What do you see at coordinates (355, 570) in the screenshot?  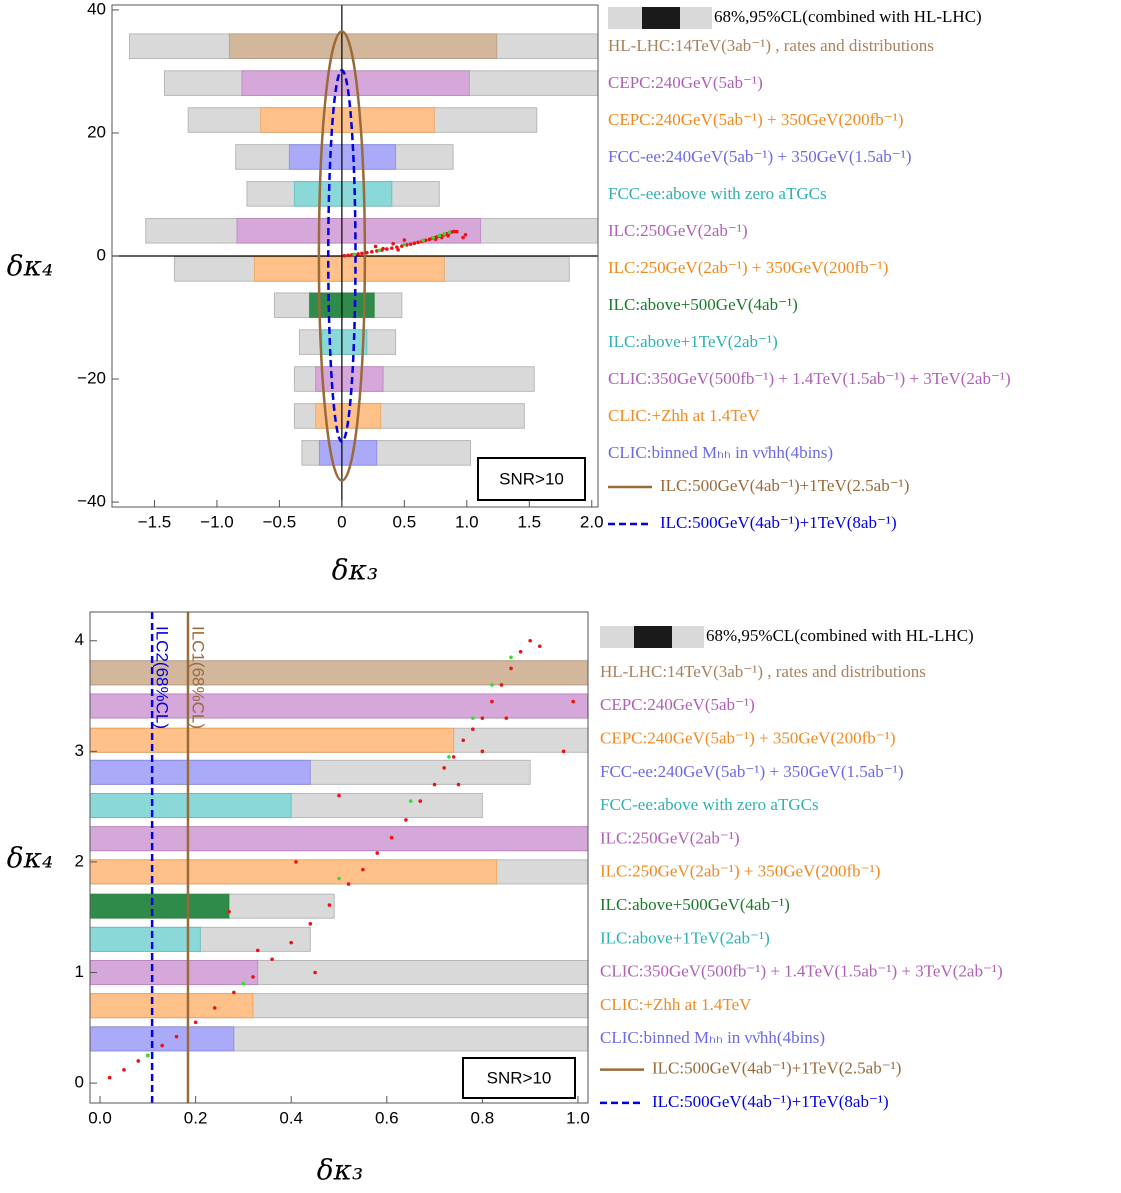 I see `x-axis-label: δκ₃` at bounding box center [355, 570].